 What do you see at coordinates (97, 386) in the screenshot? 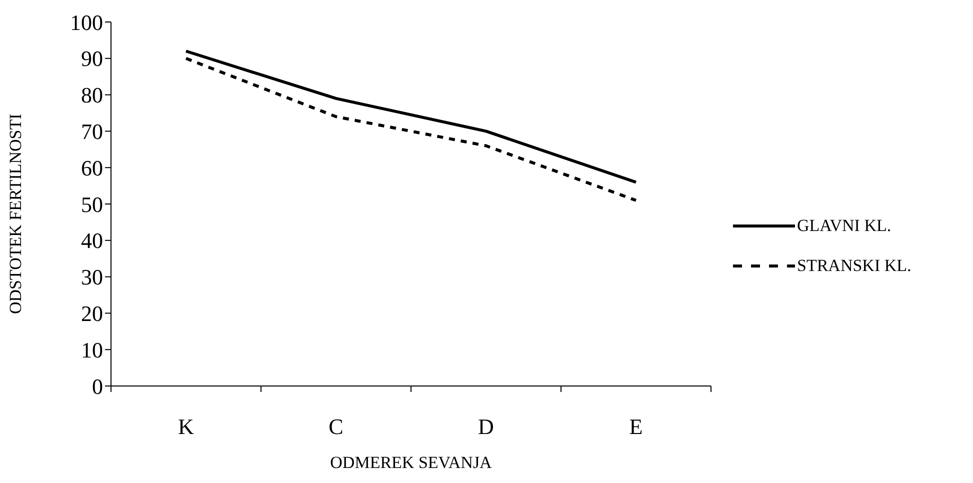
I see `y-tick-label: 0` at bounding box center [97, 386].